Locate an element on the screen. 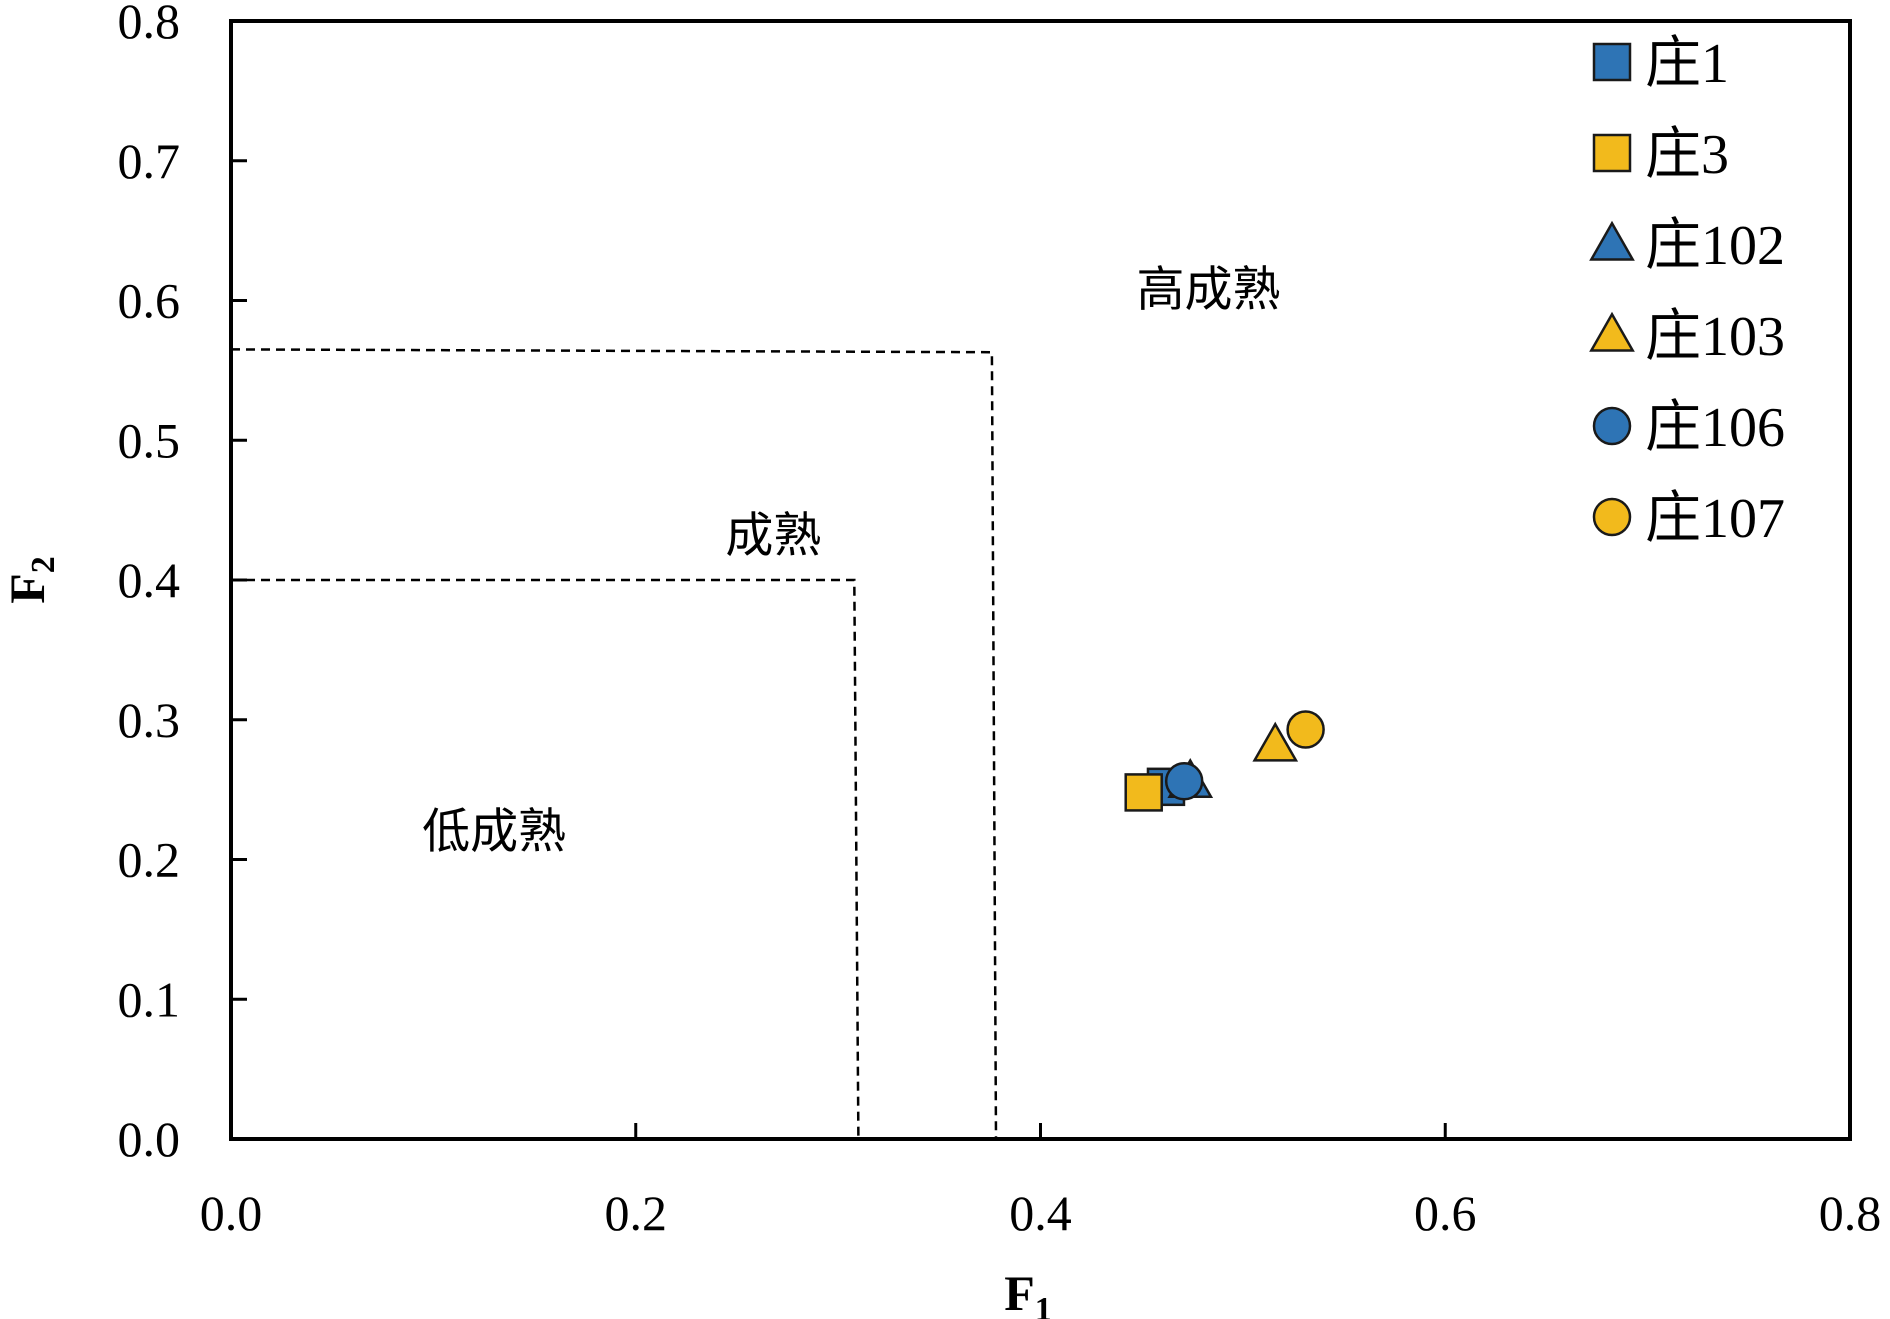  y-tick-label: 0.5 is located at coordinates (149, 440).